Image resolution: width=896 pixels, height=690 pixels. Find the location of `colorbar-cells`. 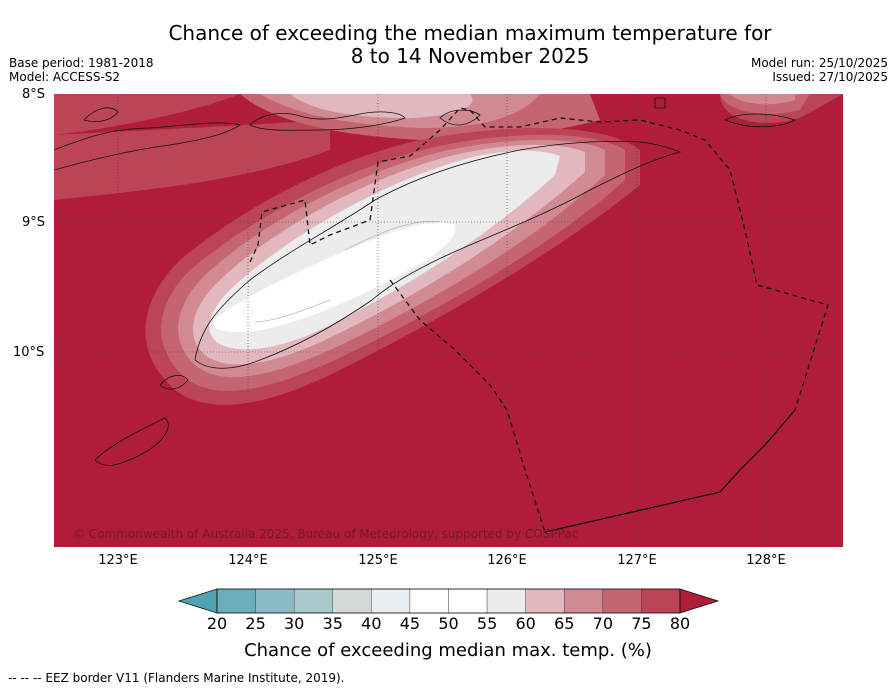

colorbar-cells is located at coordinates (448, 601).